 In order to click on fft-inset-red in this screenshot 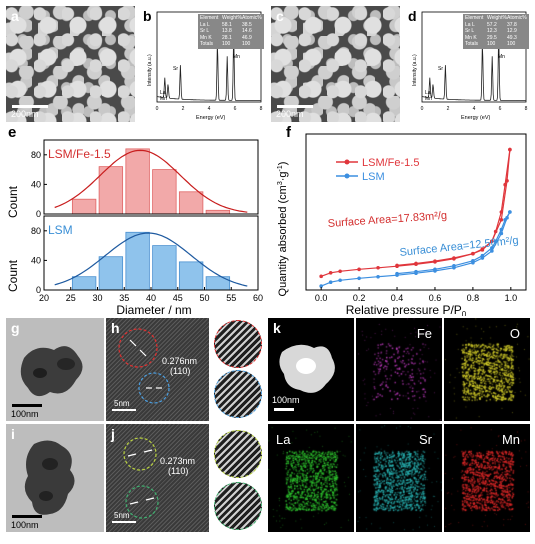, I will do `click(238, 344)`.